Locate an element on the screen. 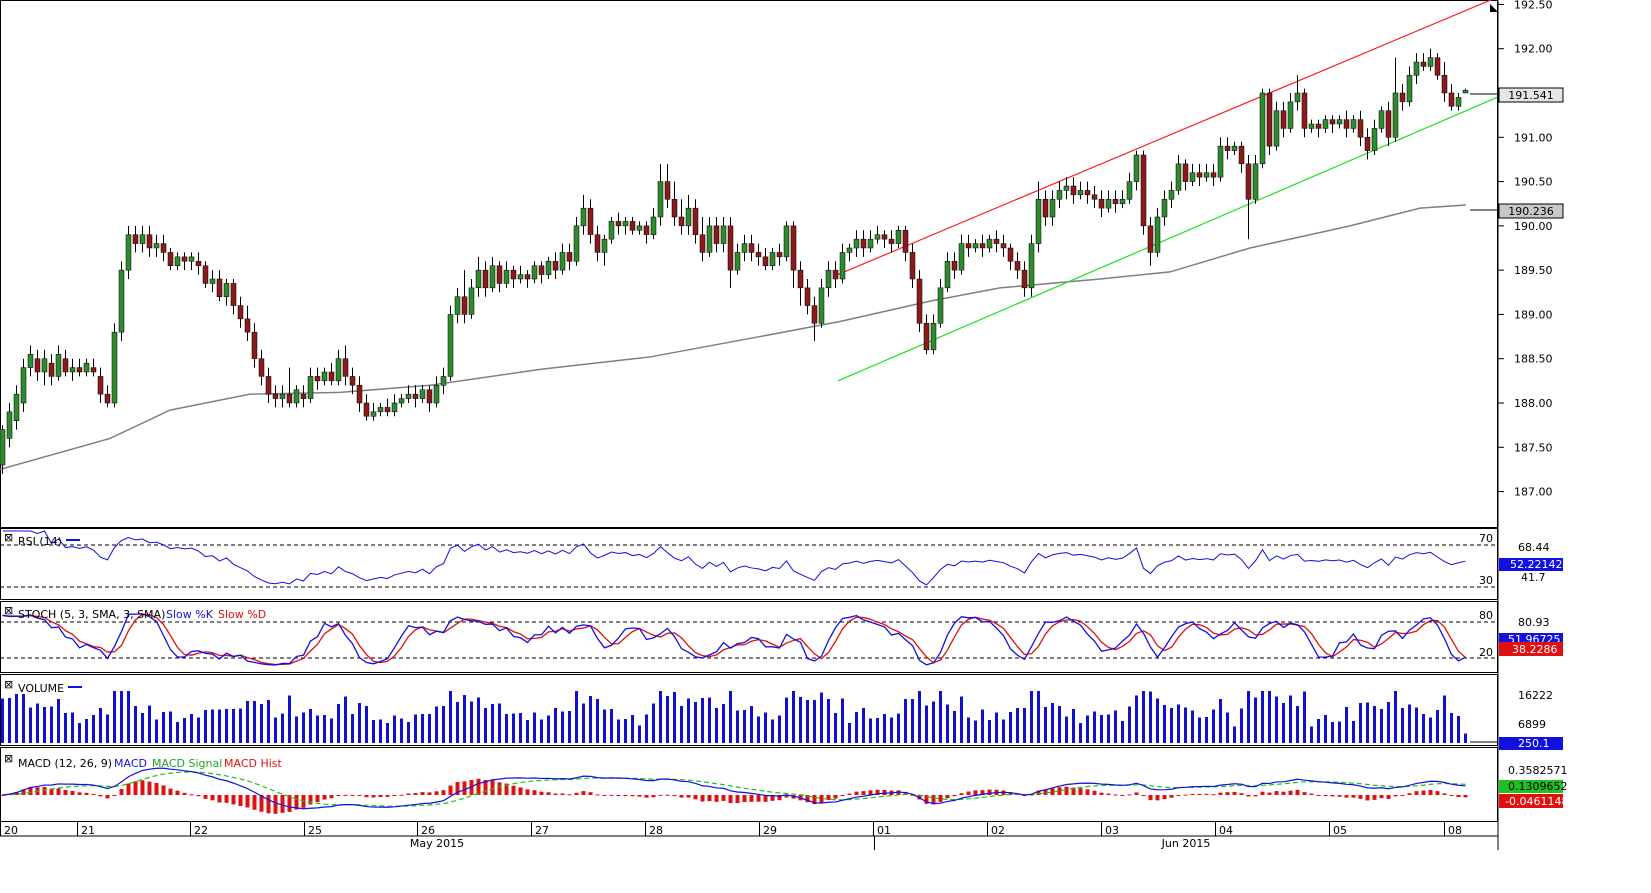  x-day-label: 28 is located at coordinates (656, 830).